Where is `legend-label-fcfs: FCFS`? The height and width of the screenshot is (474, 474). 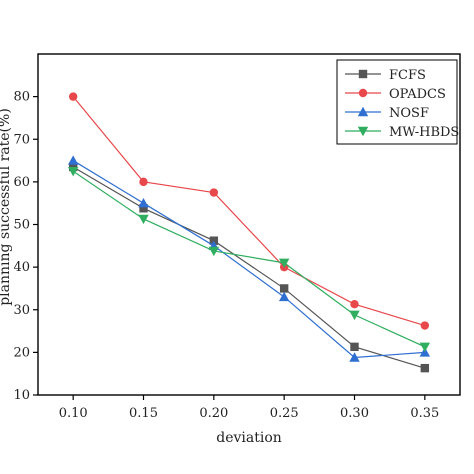 legend-label-fcfs: FCFS is located at coordinates (407, 75).